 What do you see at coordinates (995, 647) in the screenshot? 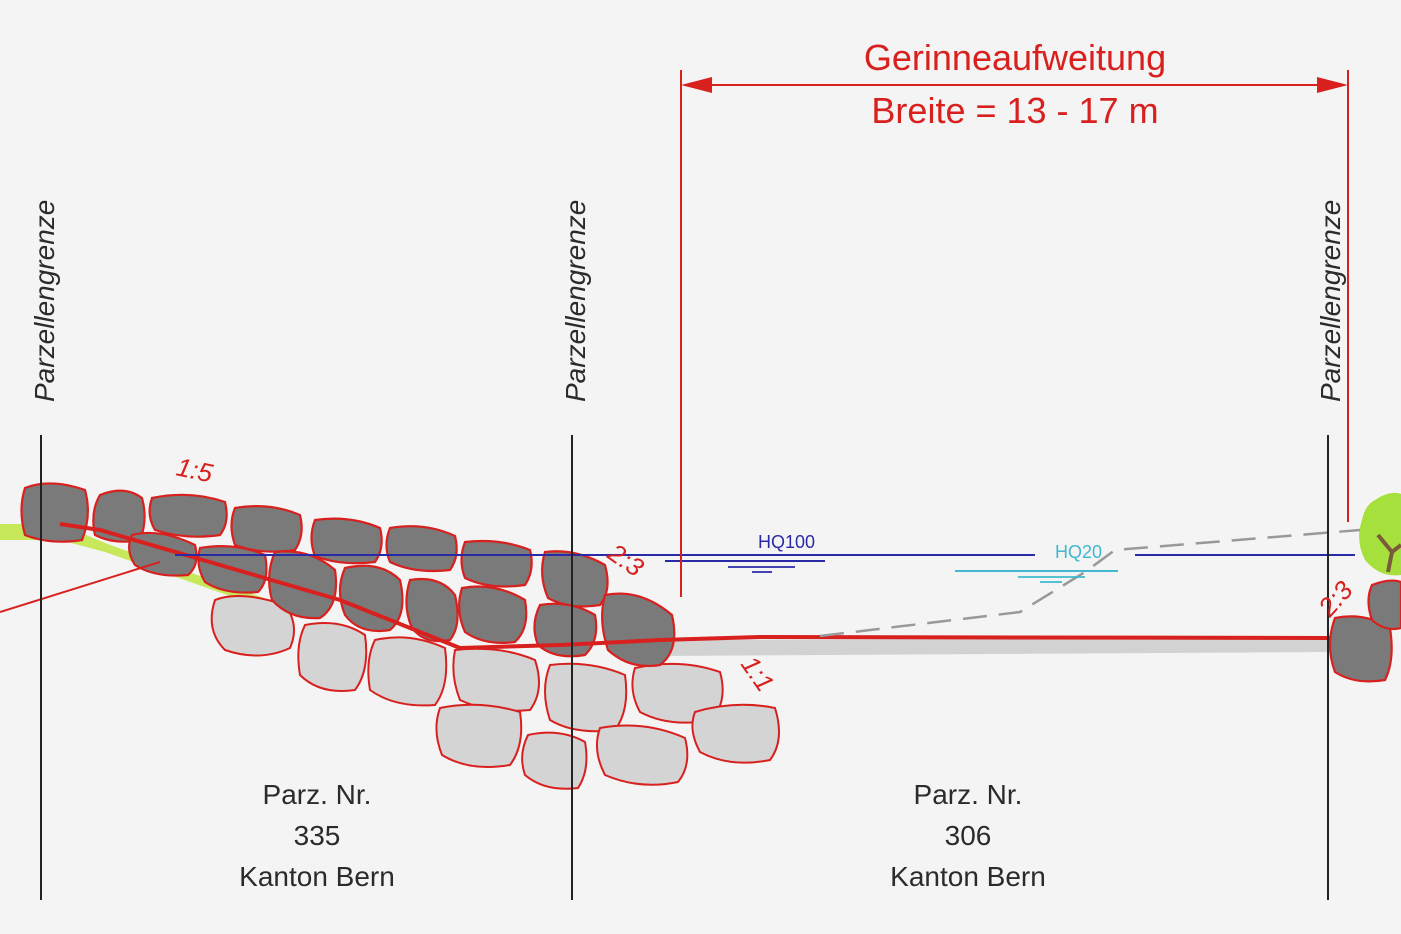
I see `riverbed-band` at bounding box center [995, 647].